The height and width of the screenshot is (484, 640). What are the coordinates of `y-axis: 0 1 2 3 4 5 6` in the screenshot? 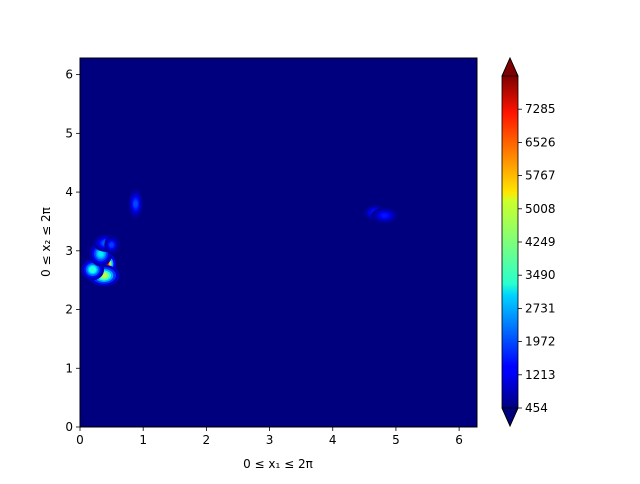 It's located at (72, 251).